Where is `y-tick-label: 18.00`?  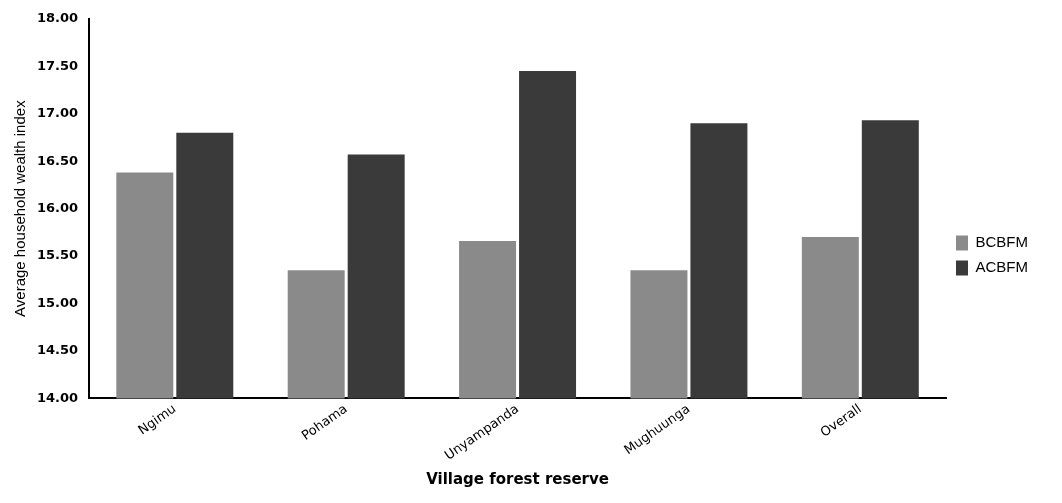 y-tick-label: 18.00 is located at coordinates (58, 18).